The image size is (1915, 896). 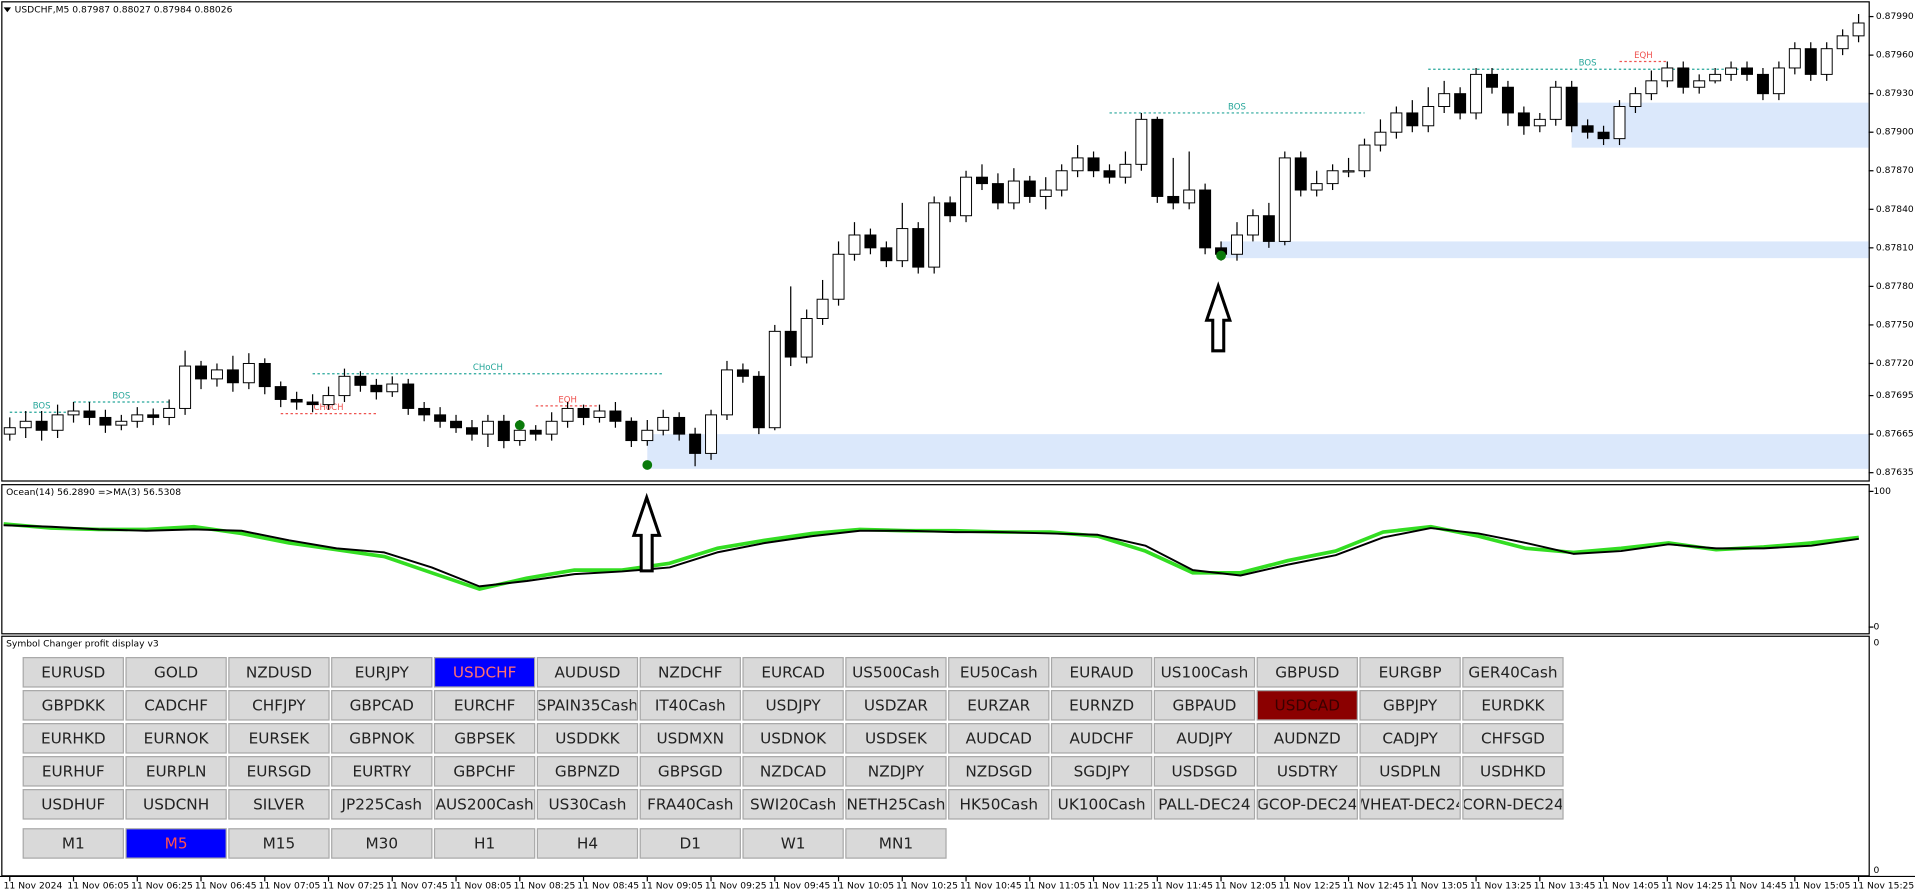 I want to click on button-label: H4, so click(x=587, y=844).